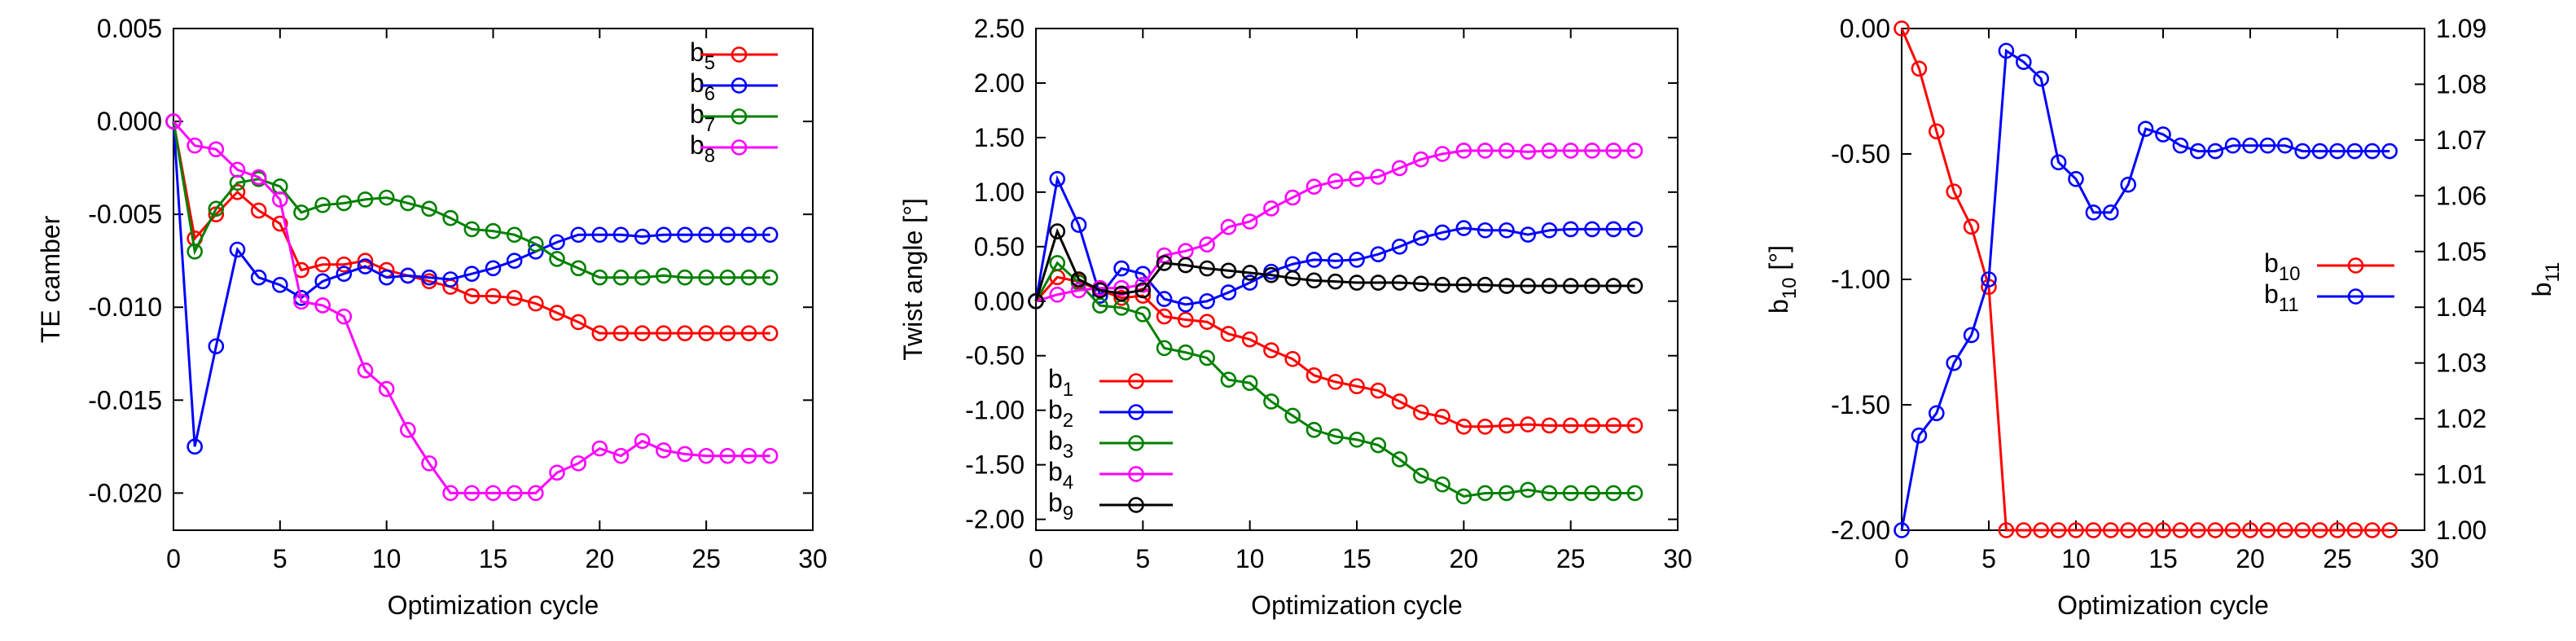 This screenshot has width=2576, height=641. What do you see at coordinates (1000, 28) in the screenshot?
I see `y-tick-label: 2.50` at bounding box center [1000, 28].